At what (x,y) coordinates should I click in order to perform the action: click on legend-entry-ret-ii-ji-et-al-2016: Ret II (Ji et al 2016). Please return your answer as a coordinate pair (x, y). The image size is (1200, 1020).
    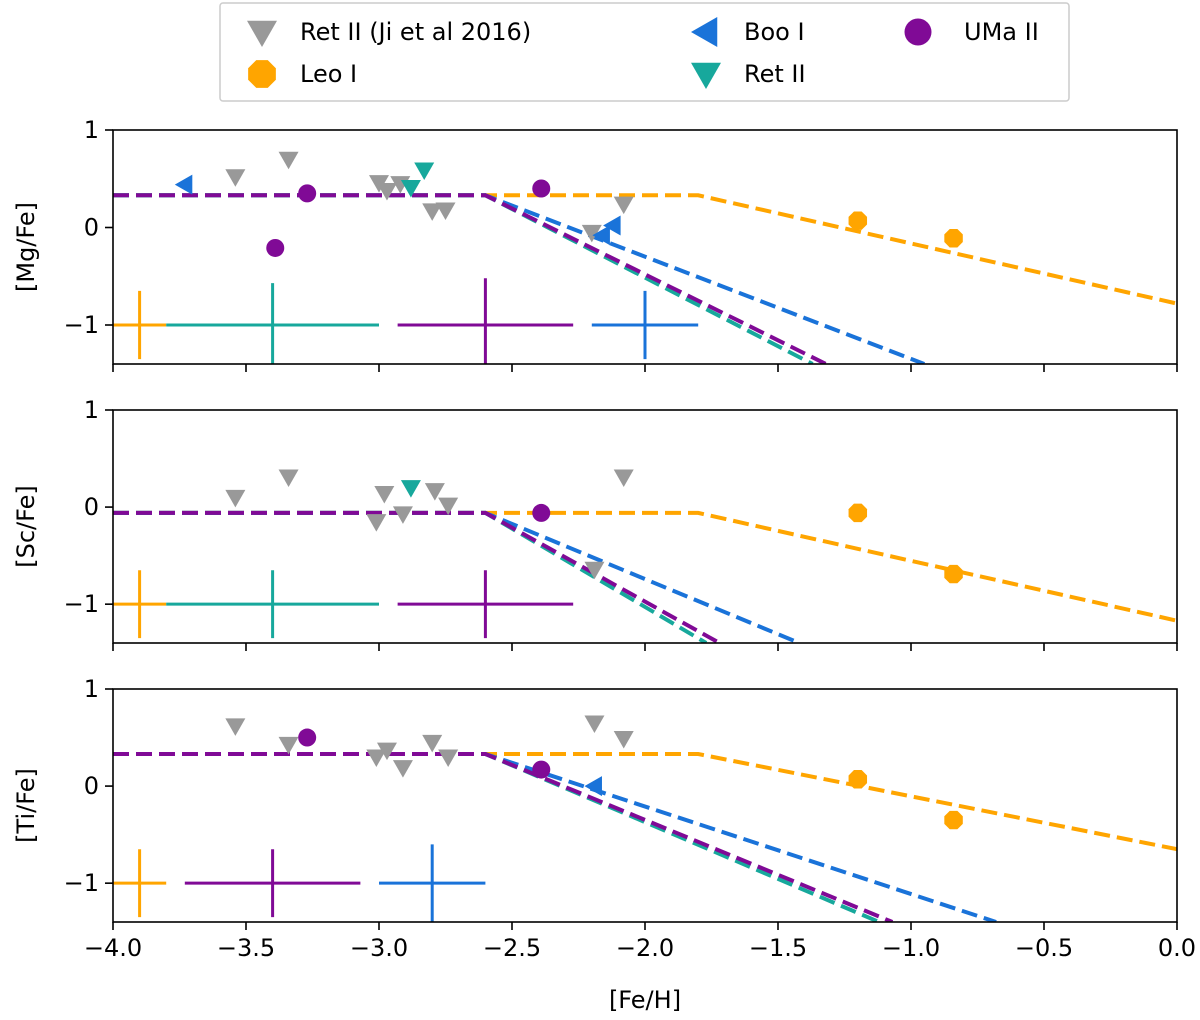
    Looking at the image, I should click on (389, 32).